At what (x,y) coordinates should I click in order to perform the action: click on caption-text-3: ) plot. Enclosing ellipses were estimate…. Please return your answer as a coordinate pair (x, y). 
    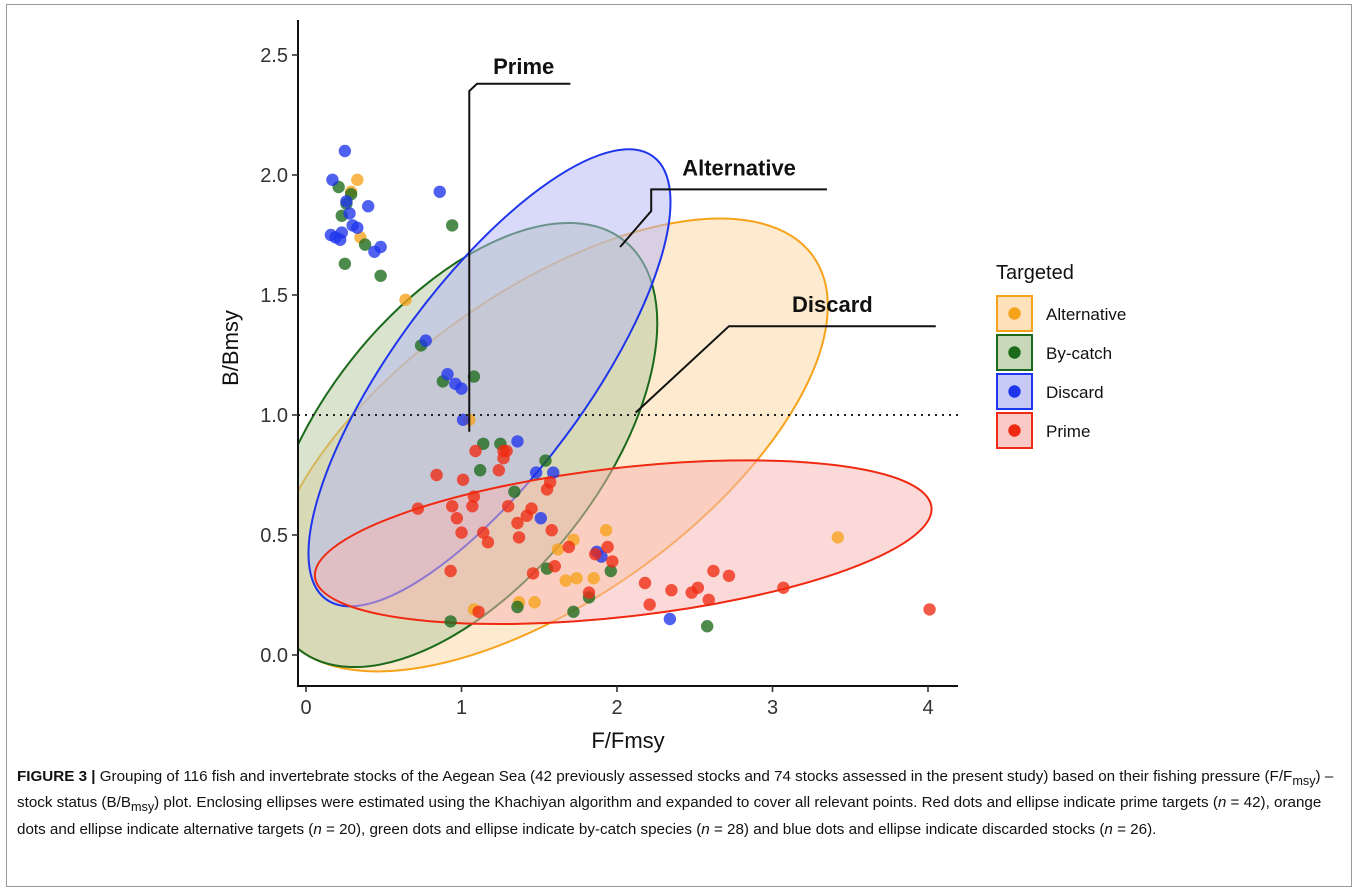
    Looking at the image, I should click on (686, 803).